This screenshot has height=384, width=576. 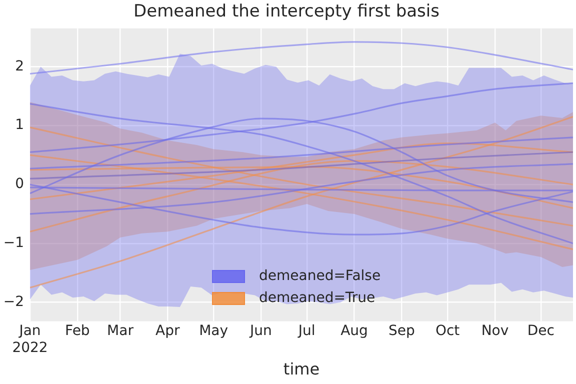 I want to click on x-tick-label: Nov, so click(x=495, y=331).